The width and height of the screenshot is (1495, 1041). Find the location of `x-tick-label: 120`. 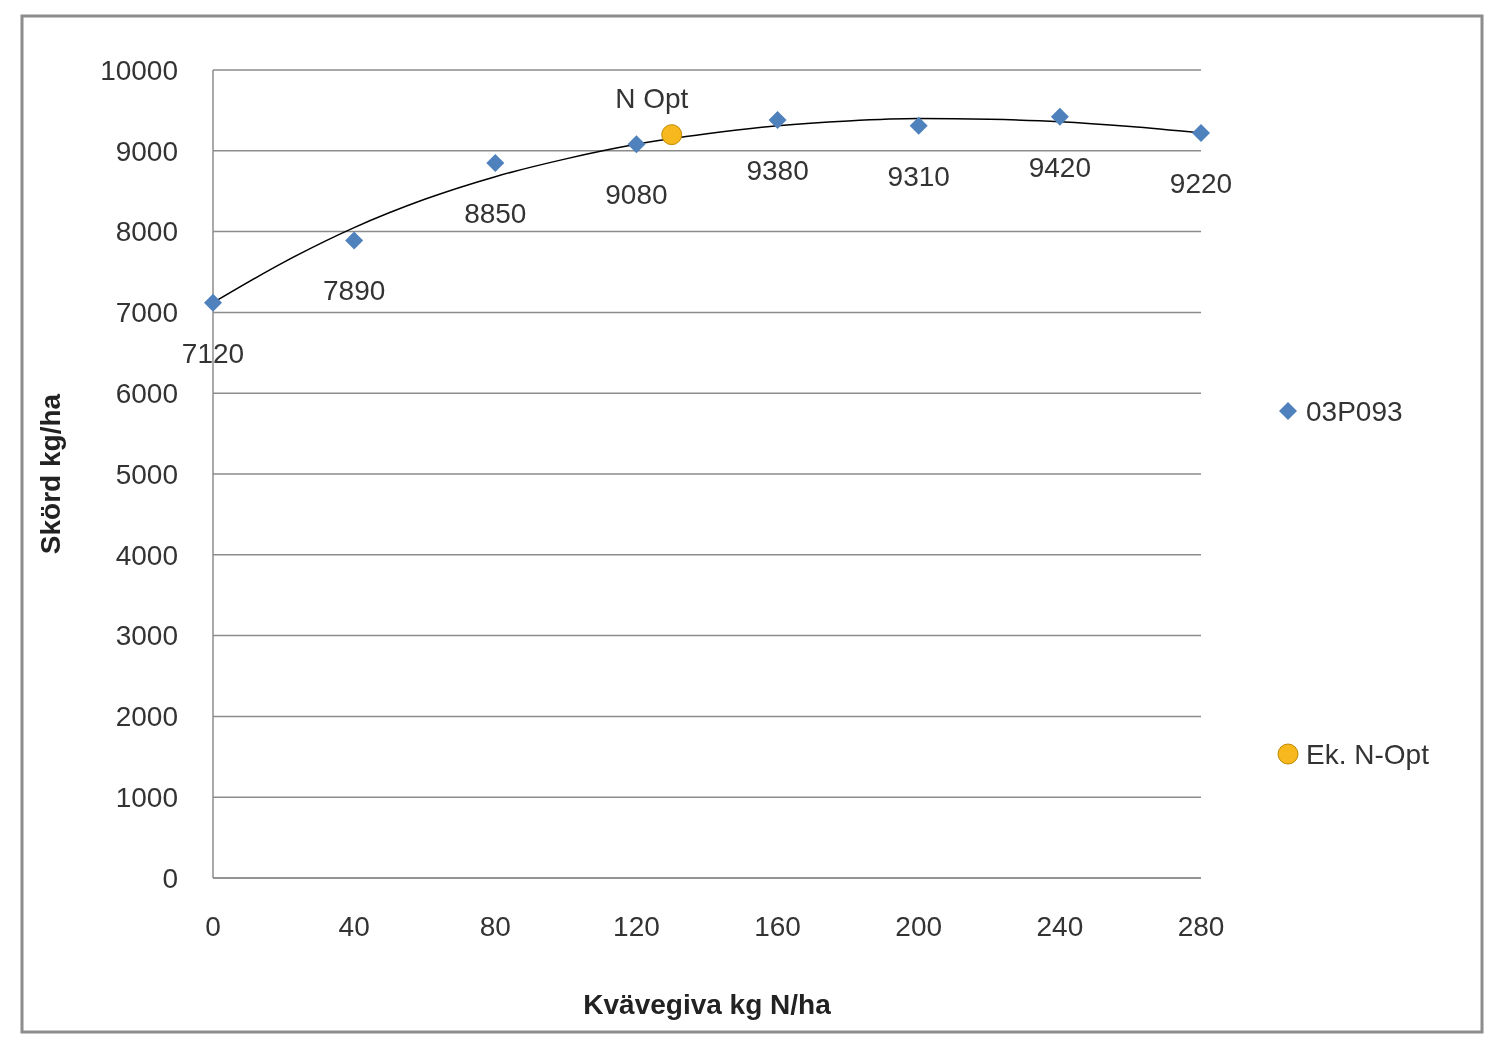

x-tick-label: 120 is located at coordinates (636, 926).